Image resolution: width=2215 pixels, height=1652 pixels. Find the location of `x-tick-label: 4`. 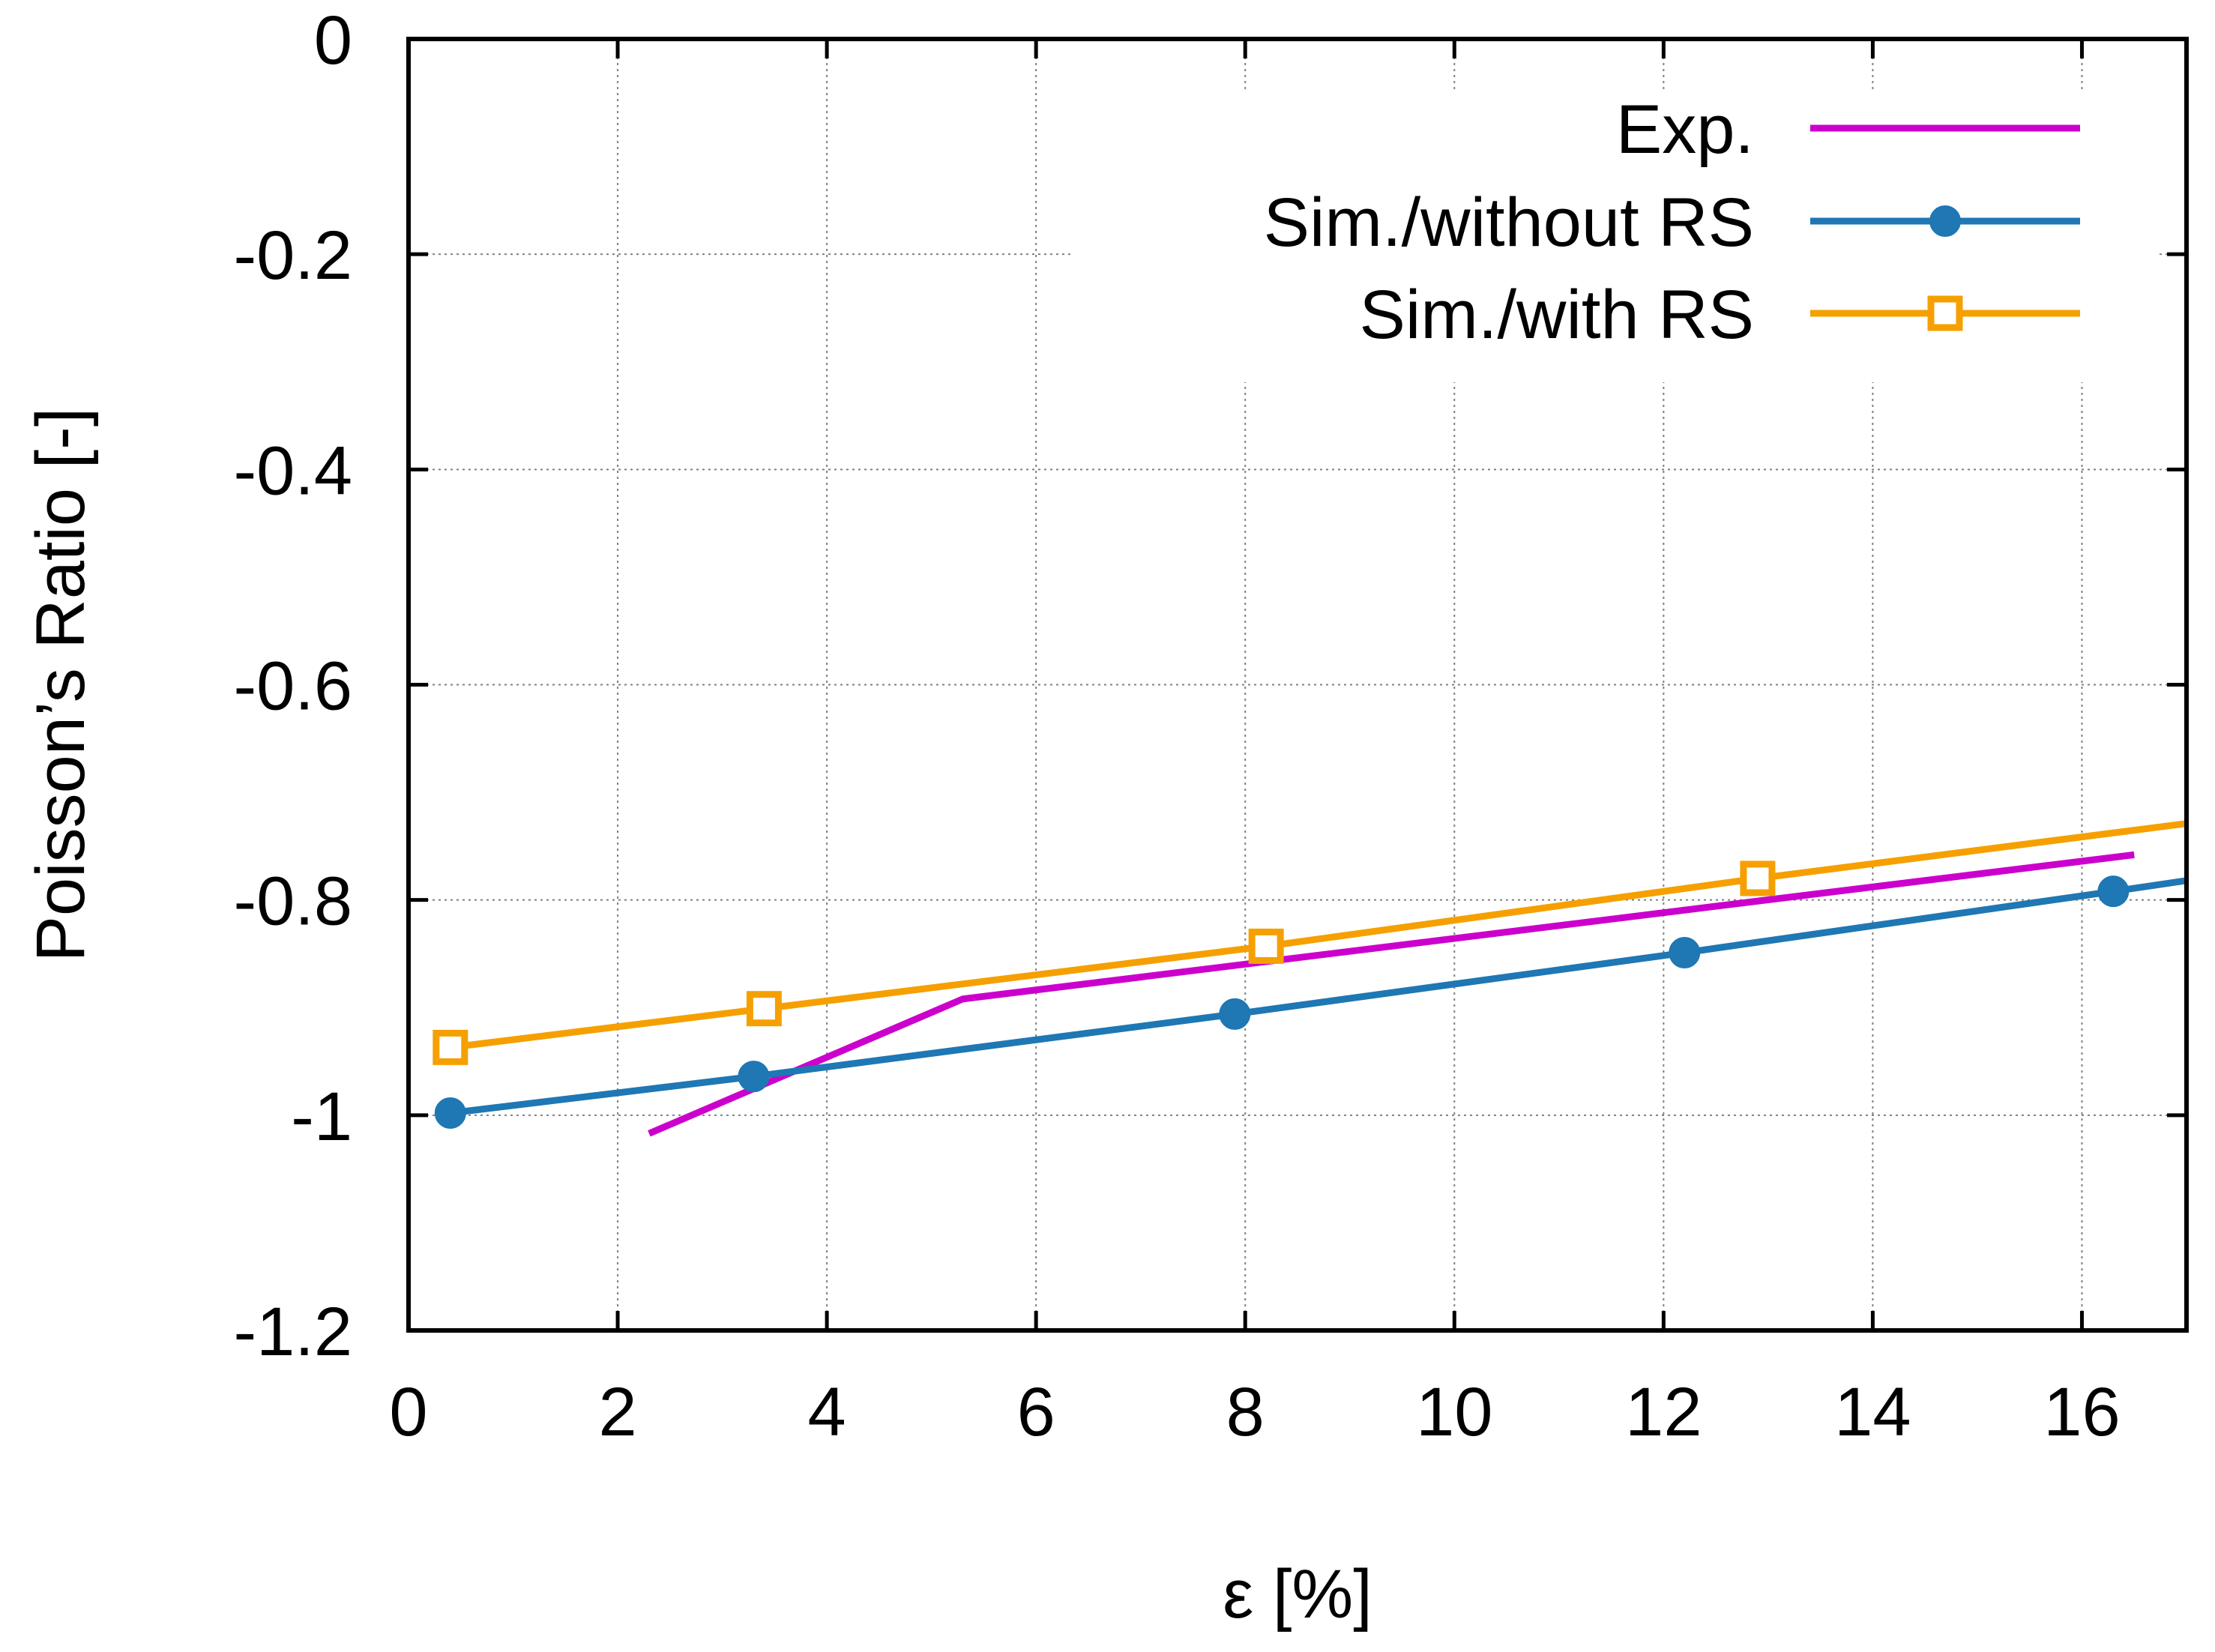

x-tick-label: 4 is located at coordinates (827, 1412).